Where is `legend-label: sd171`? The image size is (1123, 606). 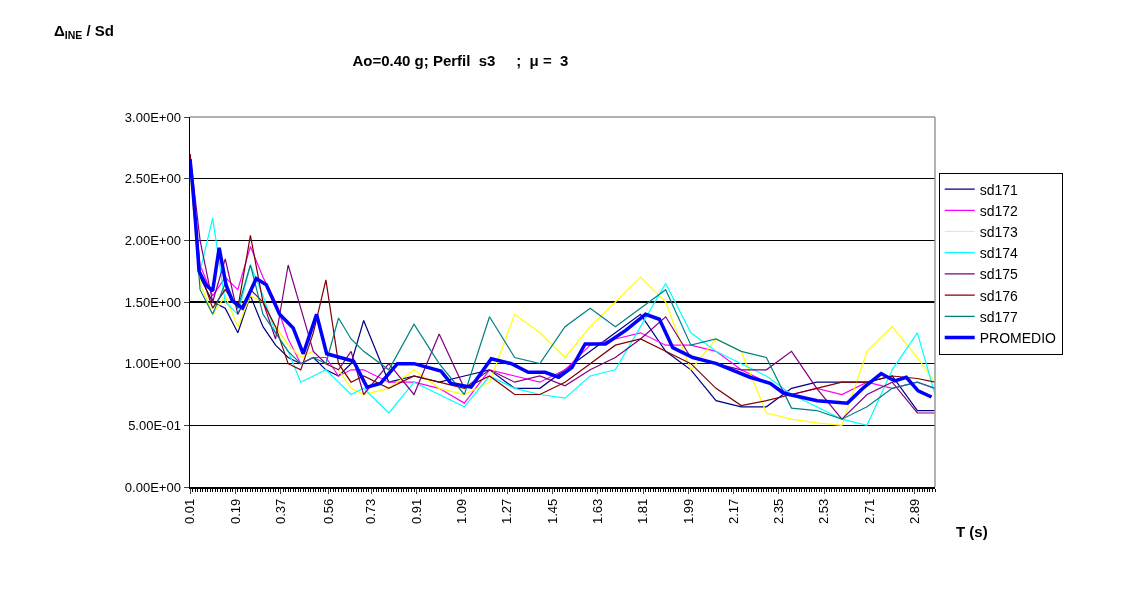 legend-label: sd171 is located at coordinates (999, 189).